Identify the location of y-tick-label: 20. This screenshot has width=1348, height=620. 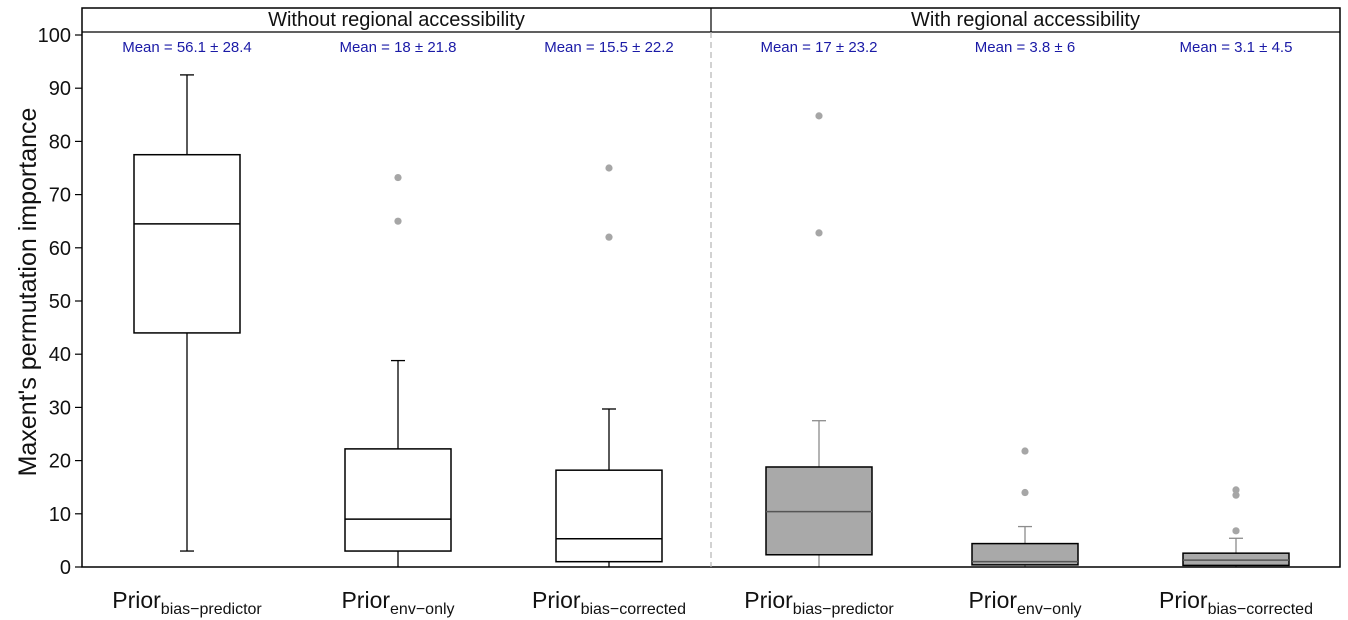
(60, 462).